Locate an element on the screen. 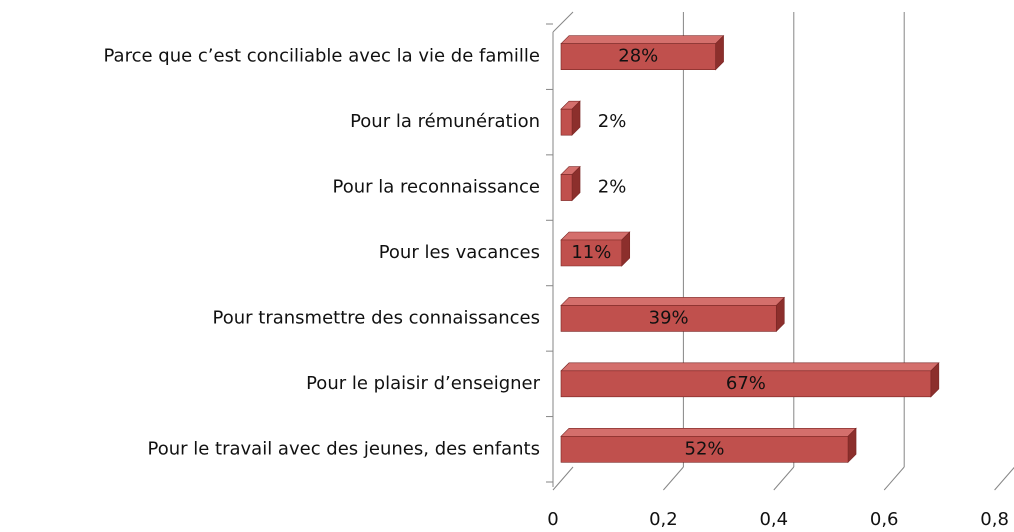 Image resolution: width=1014 pixels, height=532 pixels. y-tick-label: Pour la rémunération is located at coordinates (445, 121).